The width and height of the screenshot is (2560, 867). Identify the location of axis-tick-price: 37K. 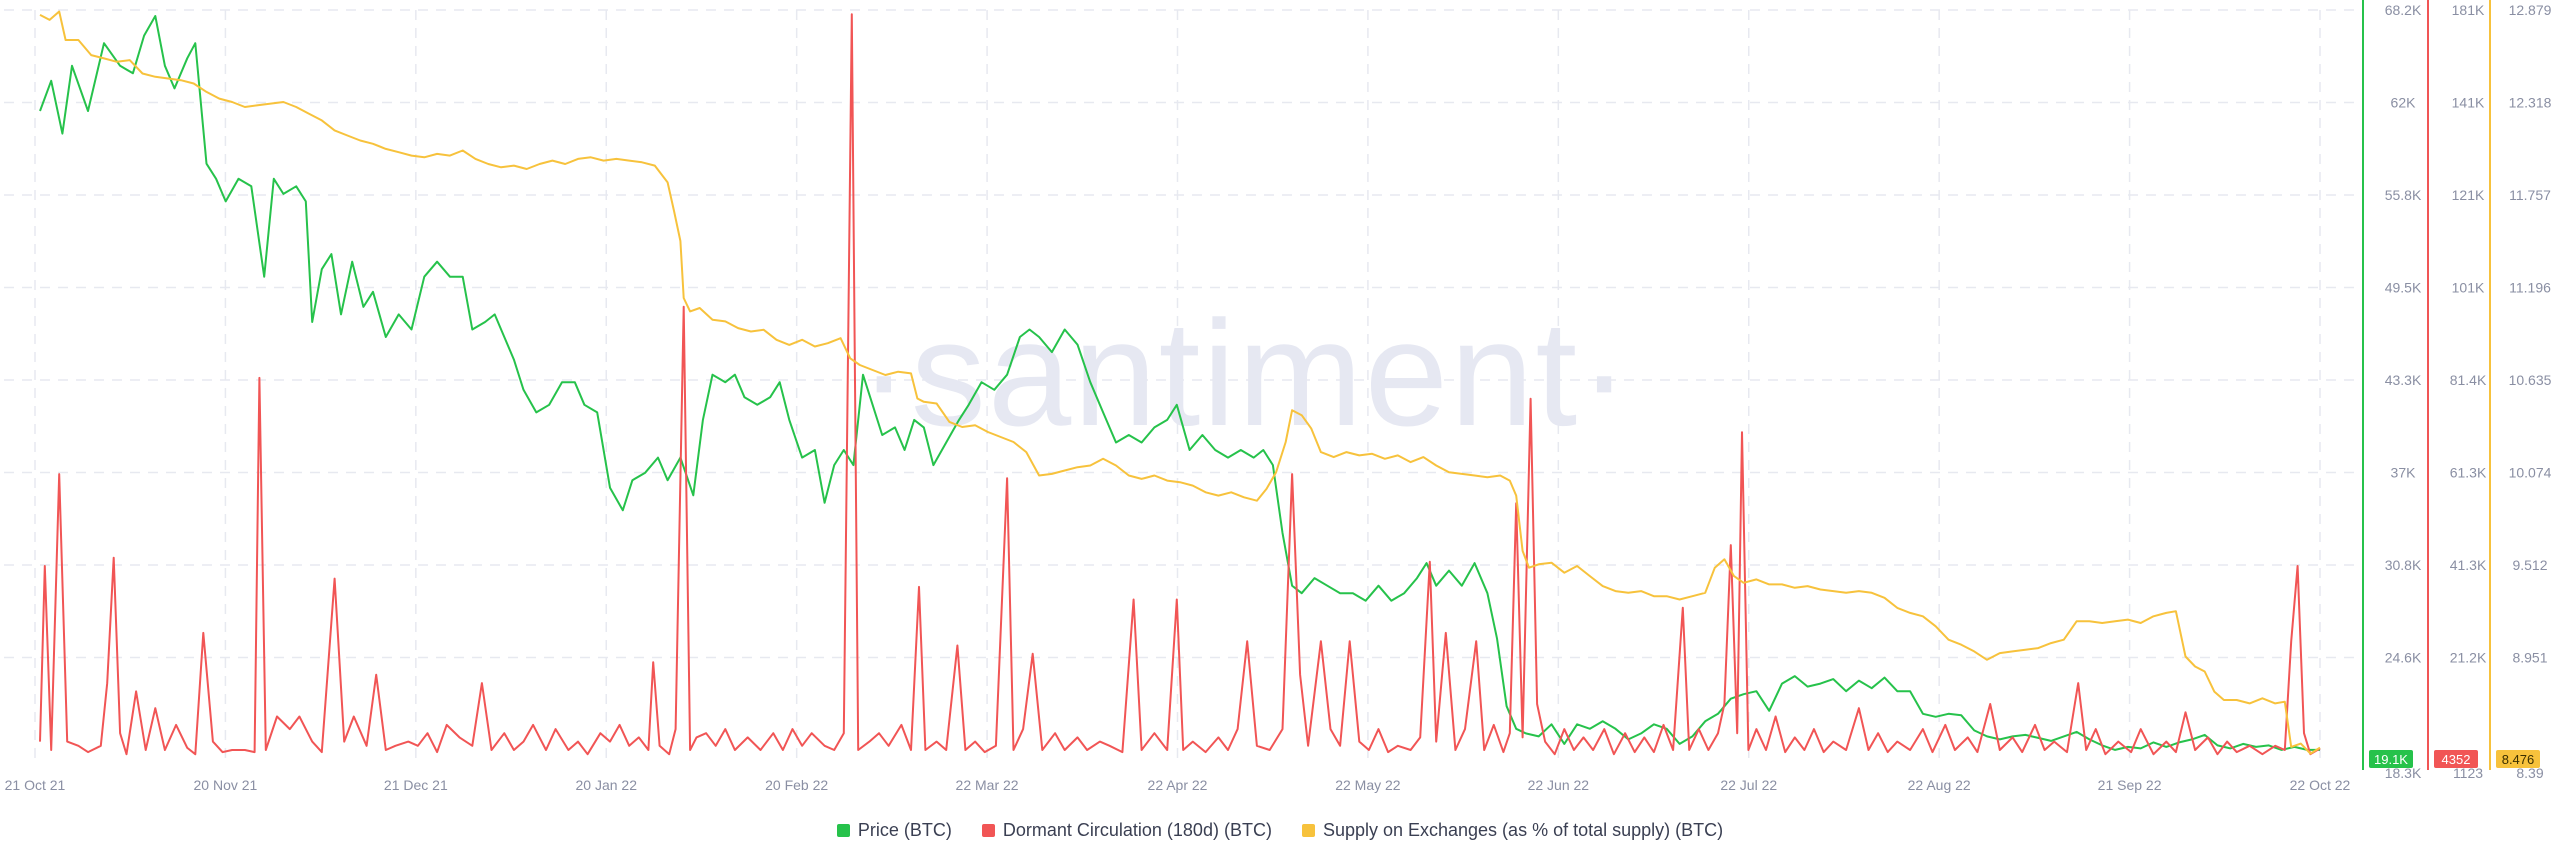
(2404, 473).